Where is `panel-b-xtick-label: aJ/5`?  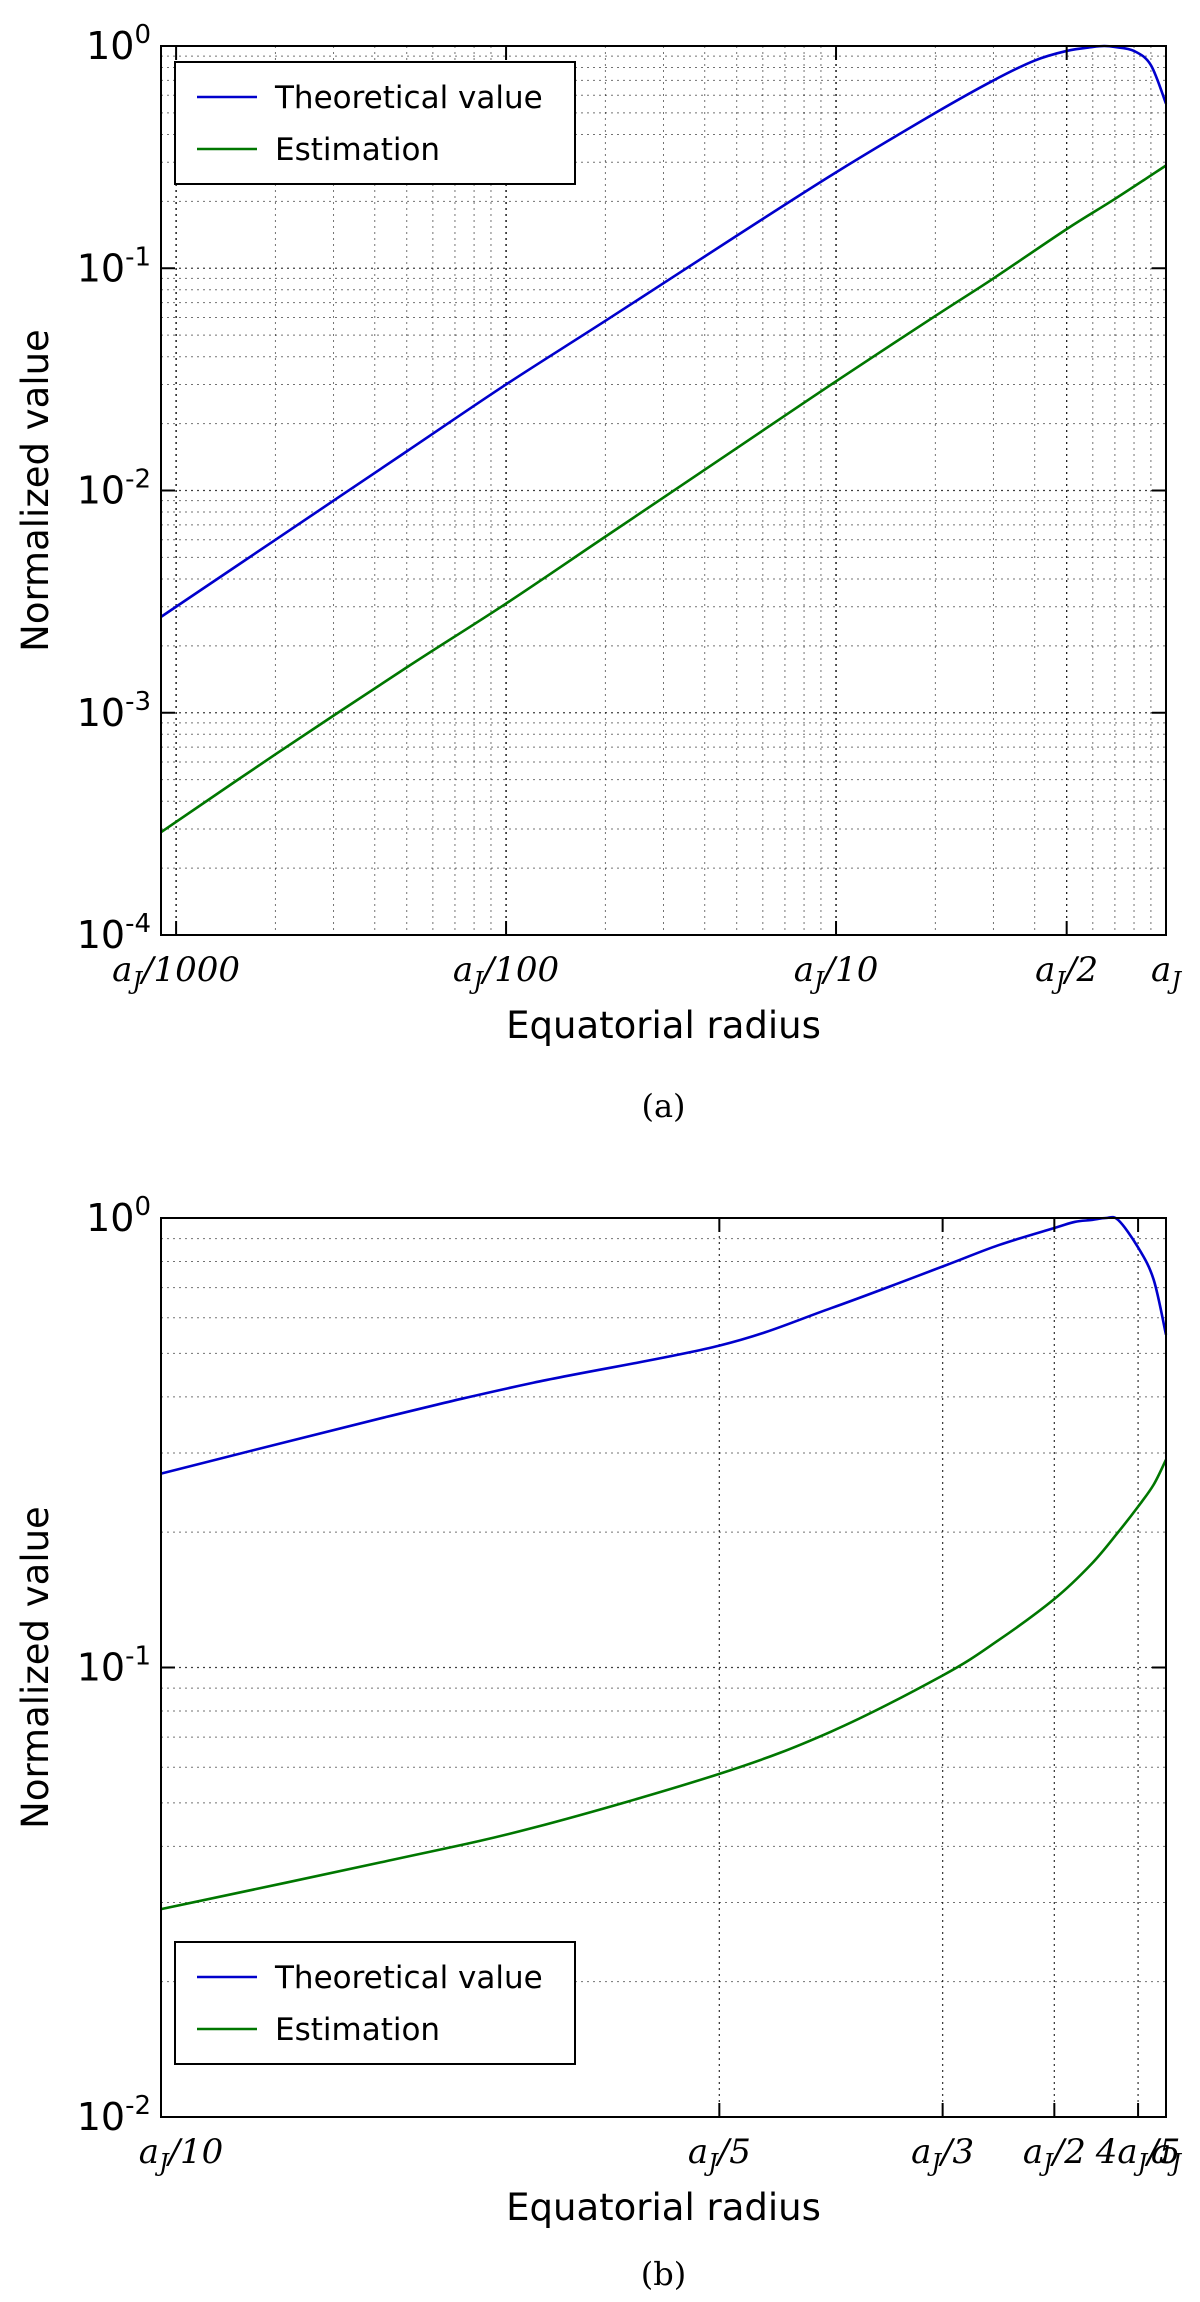 panel-b-xtick-label: aJ/5 is located at coordinates (719, 2154).